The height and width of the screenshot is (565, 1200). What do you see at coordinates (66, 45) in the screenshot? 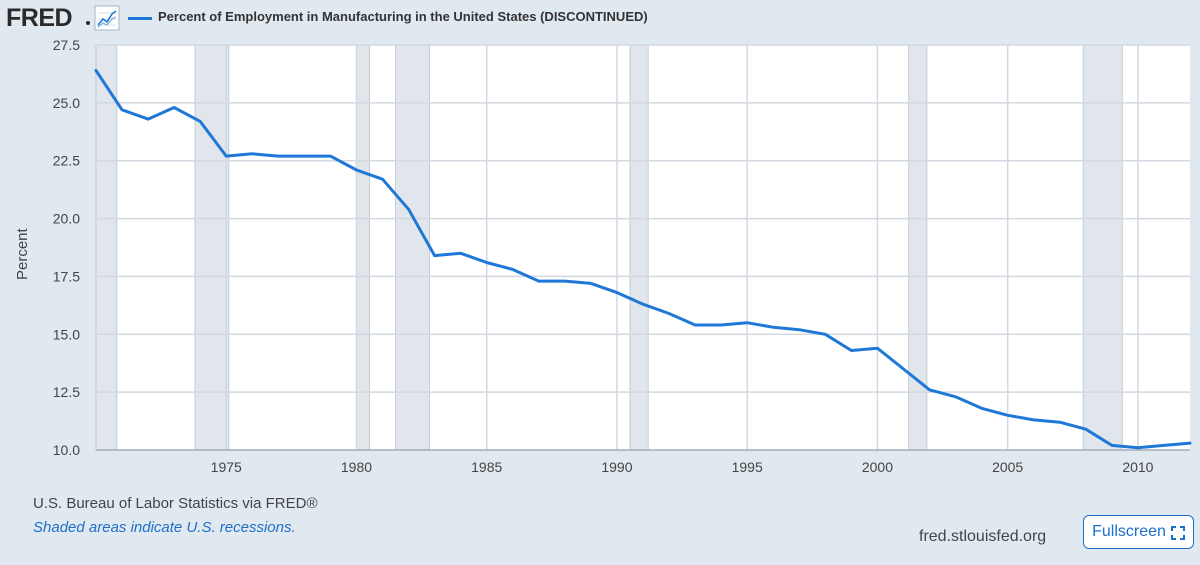
I see `y-tick-label: 27.5` at bounding box center [66, 45].